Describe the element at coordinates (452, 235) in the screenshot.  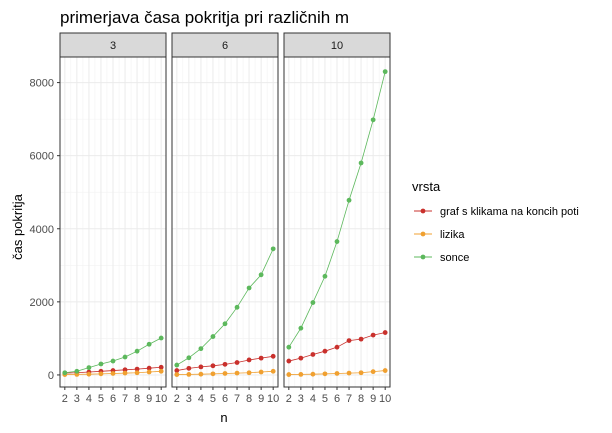
I see `legend-label: lizika` at that location.